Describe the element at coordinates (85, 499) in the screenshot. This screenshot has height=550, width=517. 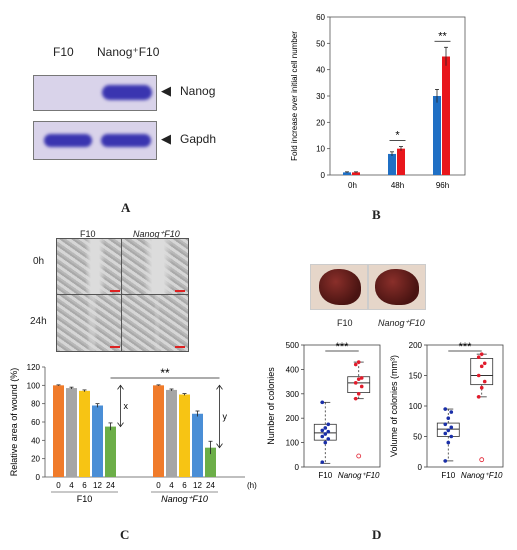
I see `group-label: F10` at that location.